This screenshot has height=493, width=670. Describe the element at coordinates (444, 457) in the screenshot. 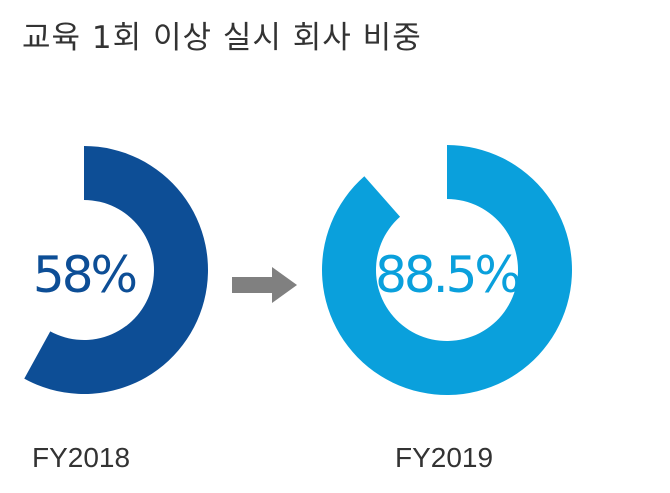

I see `year-label-fy2019: FY2019` at that location.